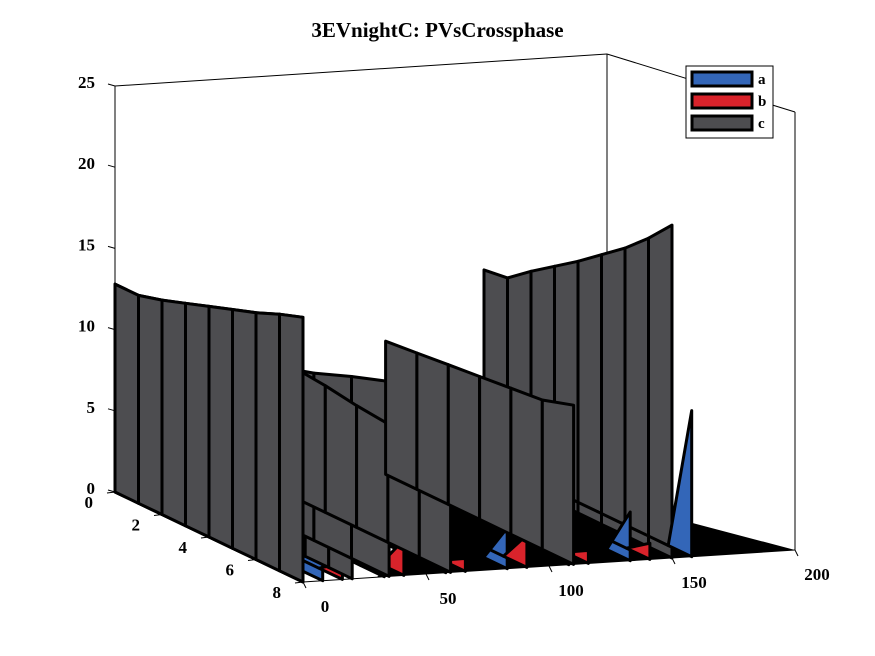 This screenshot has height=656, width=875. Describe the element at coordinates (91, 488) in the screenshot. I see `z-tick-label: 0` at that location.